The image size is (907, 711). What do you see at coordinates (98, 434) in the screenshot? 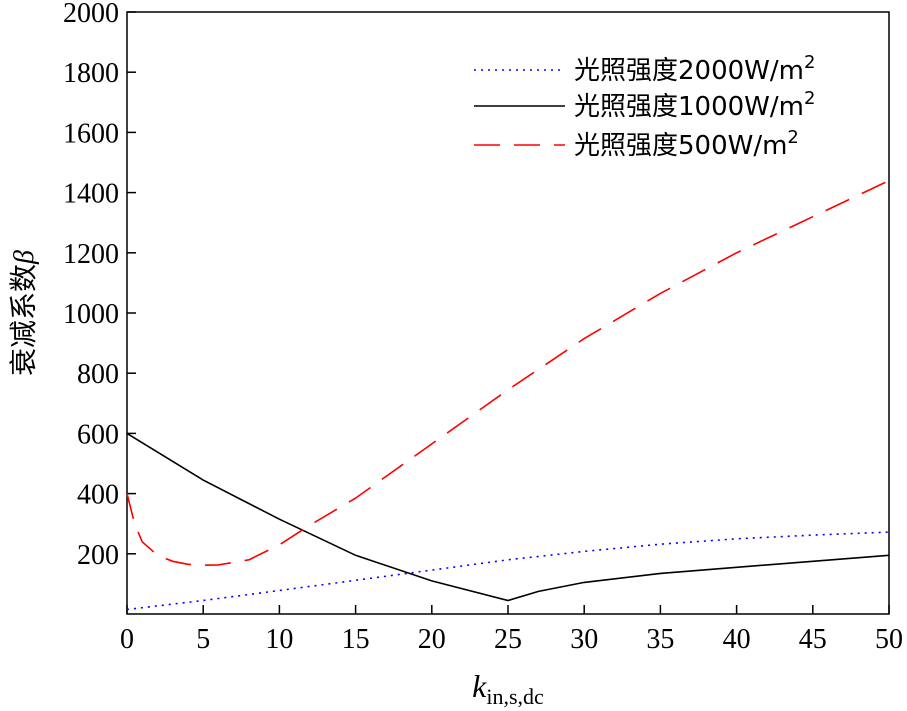
I see `y-tick-label: 600` at bounding box center [98, 434].